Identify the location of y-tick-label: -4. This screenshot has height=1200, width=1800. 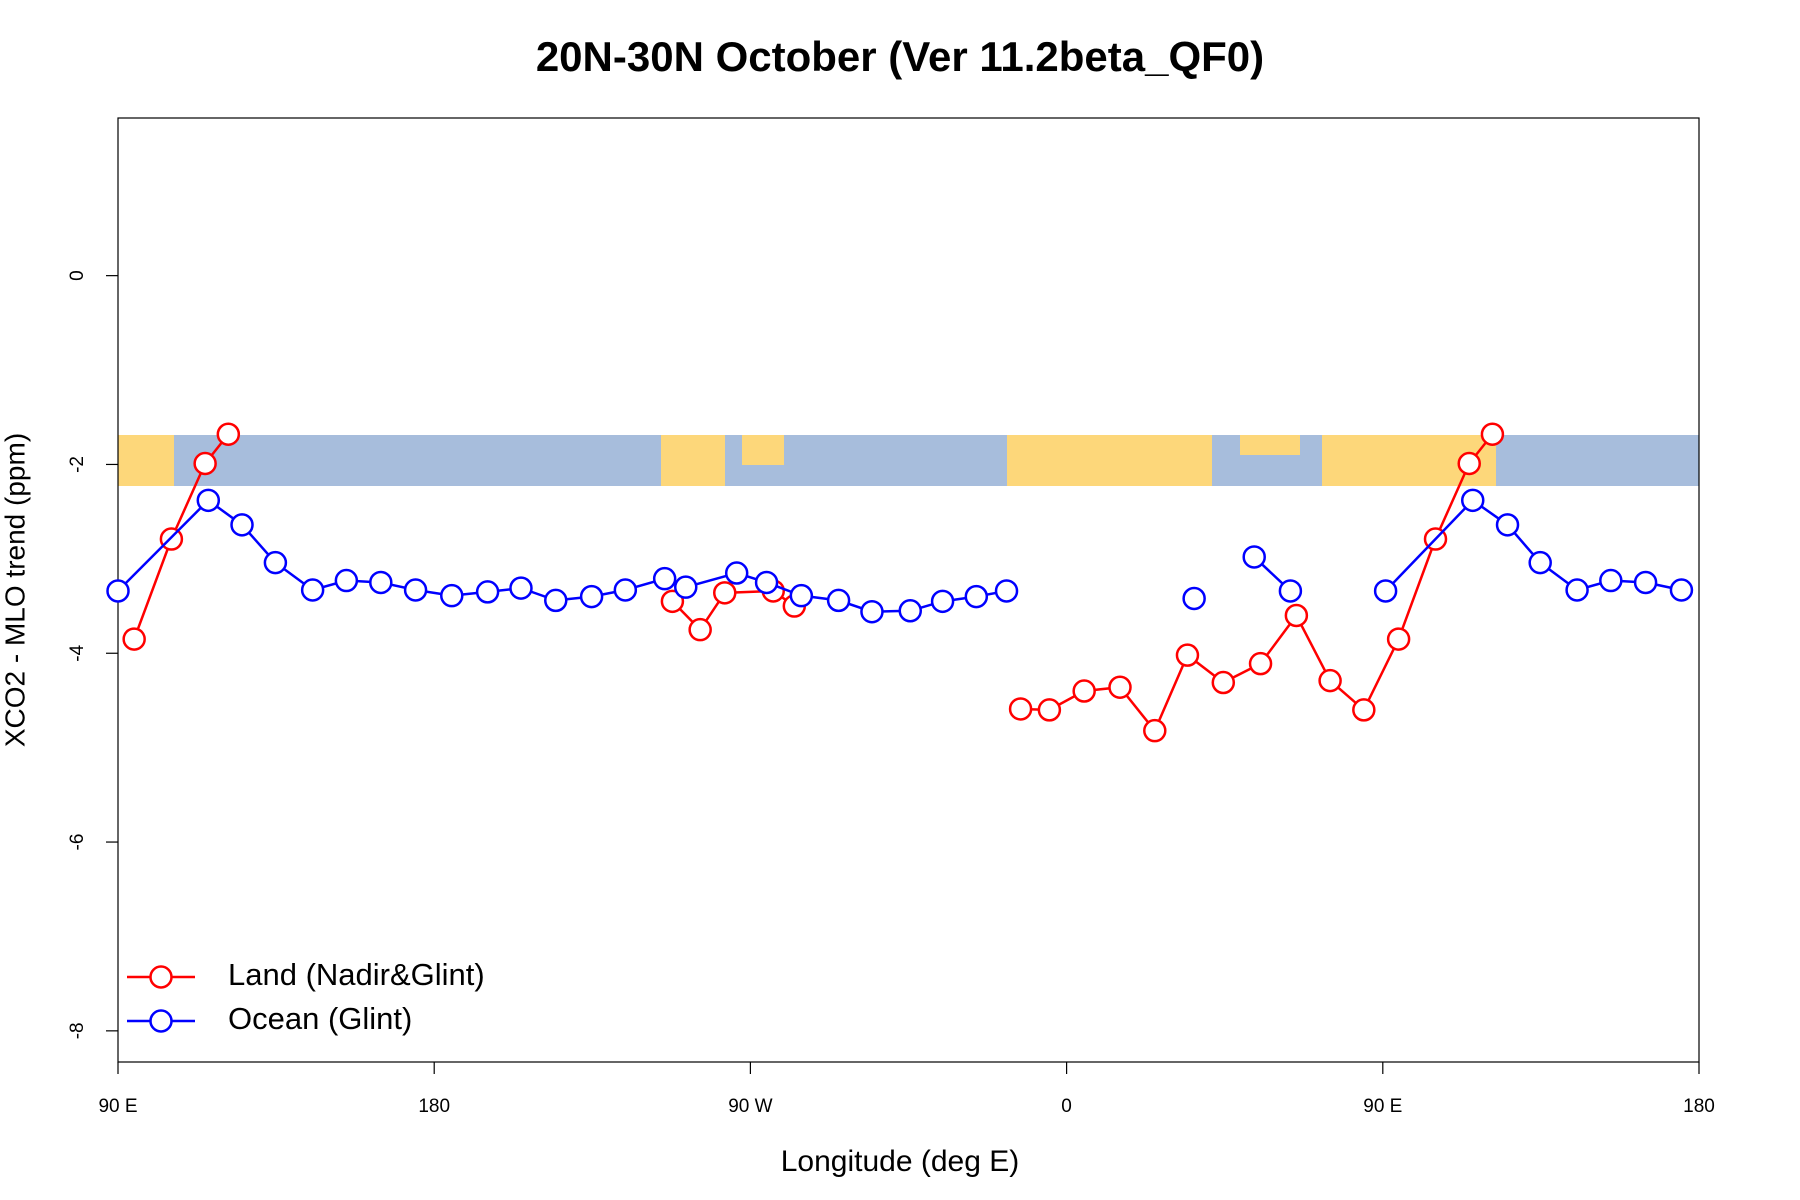
(77, 652).